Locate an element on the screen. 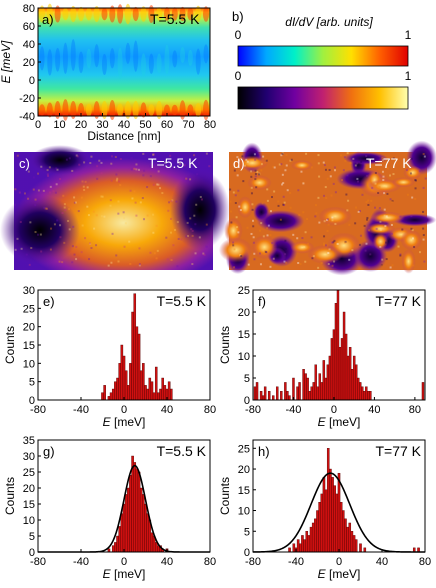  panel-a-ylabel: E [meV] is located at coordinates (6, 61).